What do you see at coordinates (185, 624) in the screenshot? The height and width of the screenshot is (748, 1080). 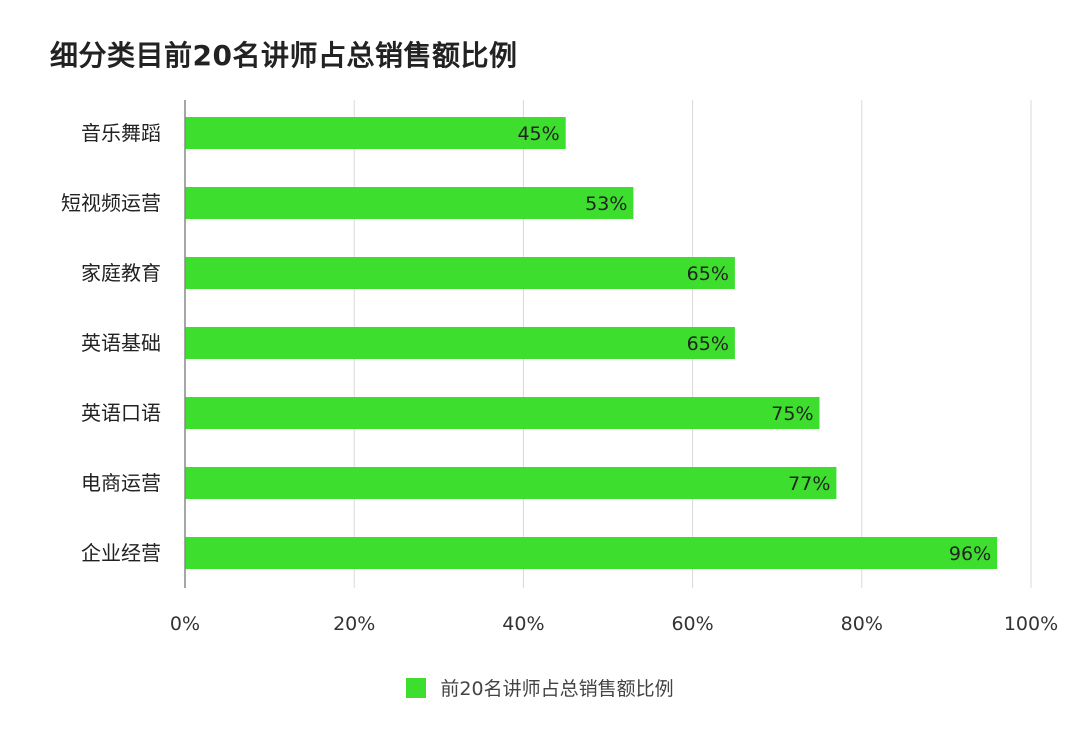 I see `x-tick-label: 0%` at bounding box center [185, 624].